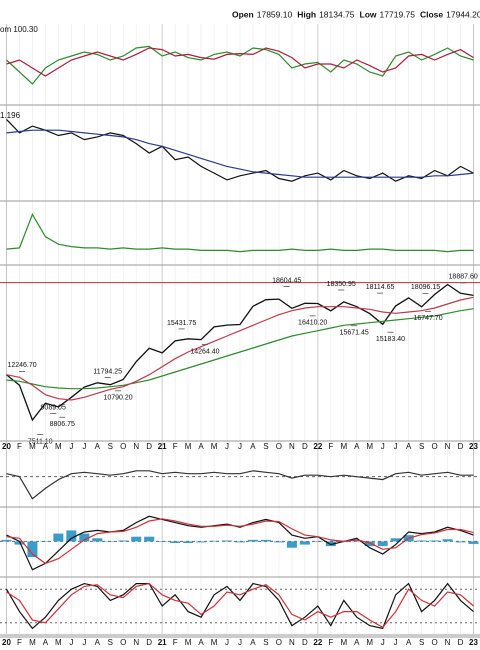  What do you see at coordinates (431, 14) in the screenshot?
I see `header-label: Close` at bounding box center [431, 14].